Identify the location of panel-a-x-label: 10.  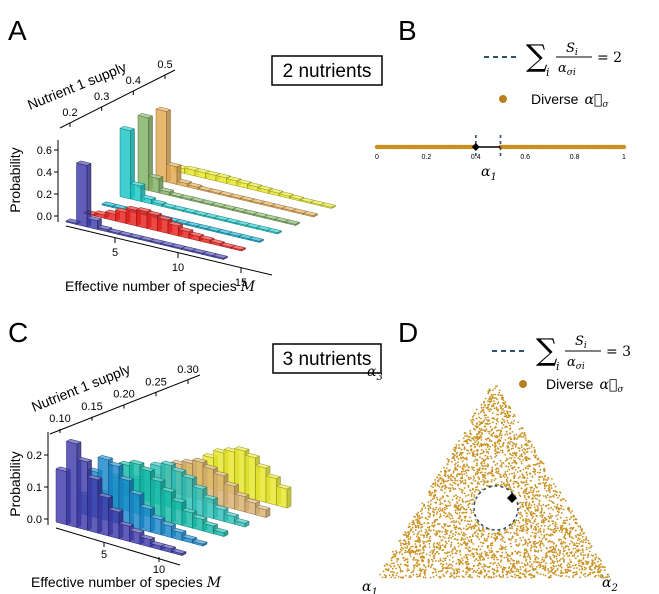
(178, 268).